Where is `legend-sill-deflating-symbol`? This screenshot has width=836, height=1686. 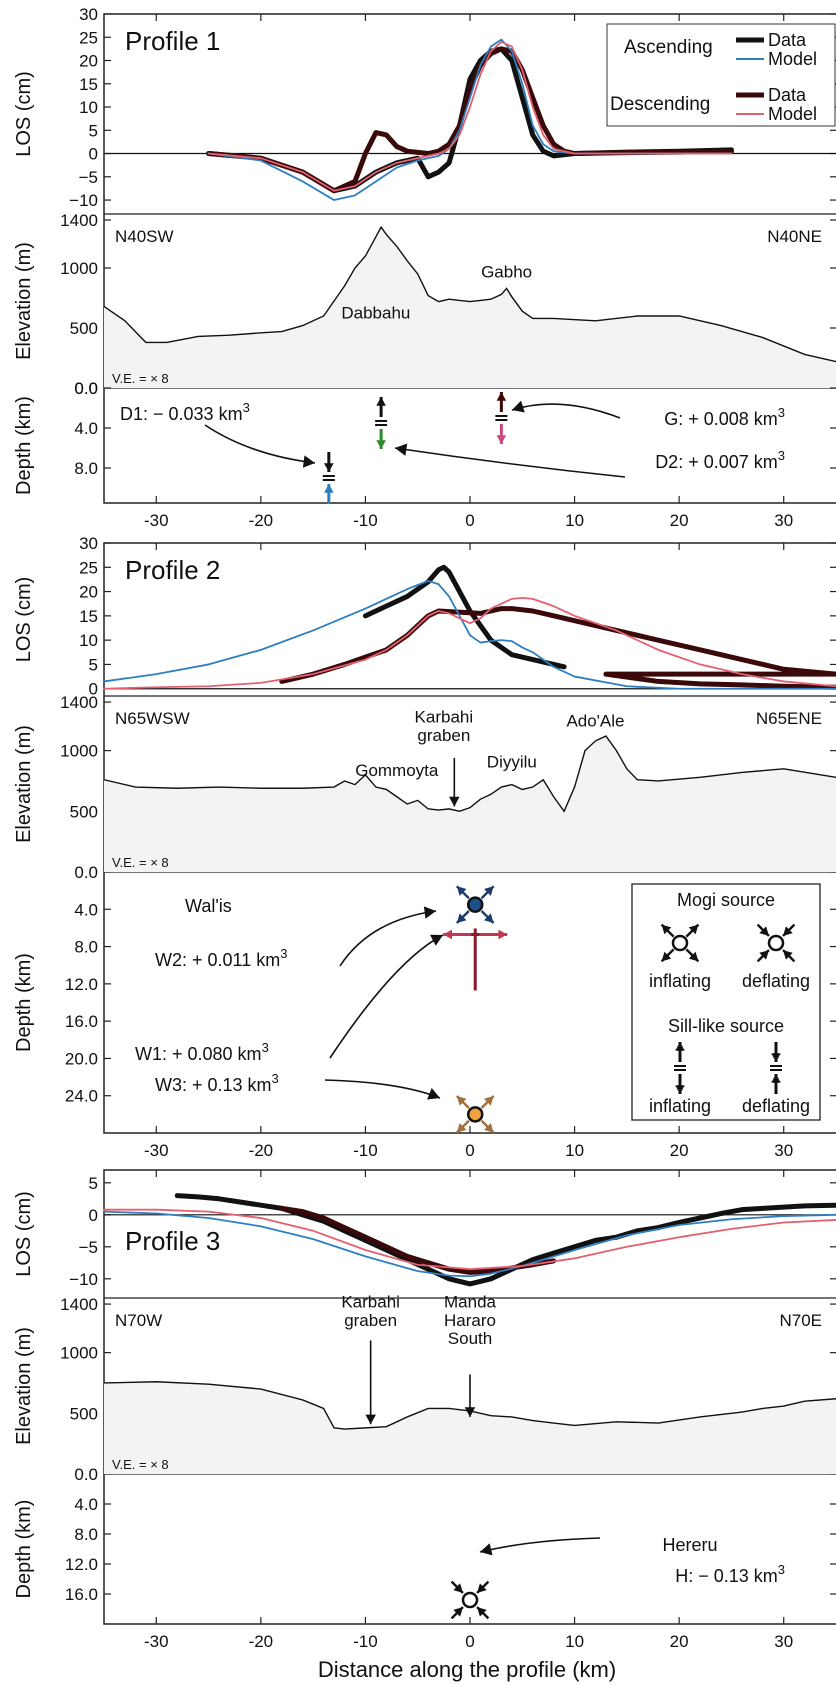
legend-sill-deflating-symbol is located at coordinates (776, 1068).